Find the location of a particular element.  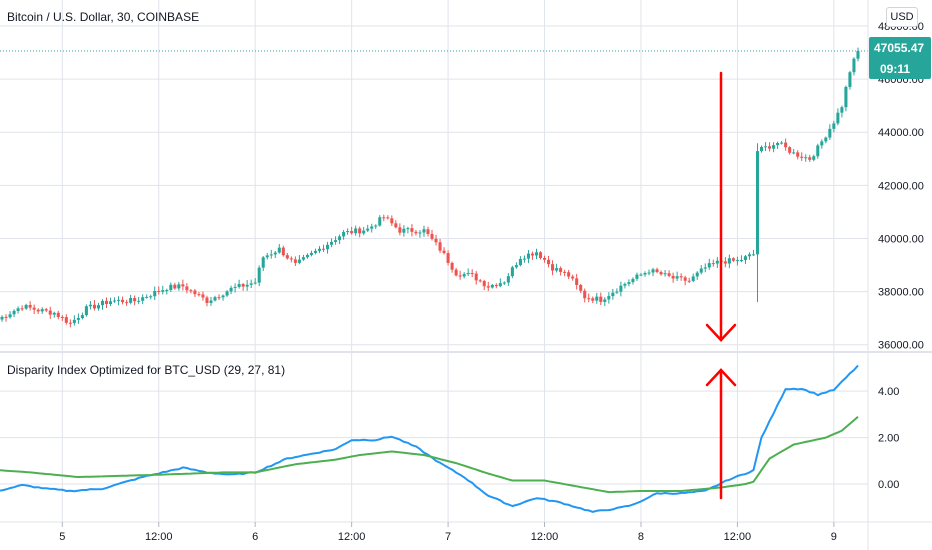

currency-button: USD is located at coordinates (902, 17).